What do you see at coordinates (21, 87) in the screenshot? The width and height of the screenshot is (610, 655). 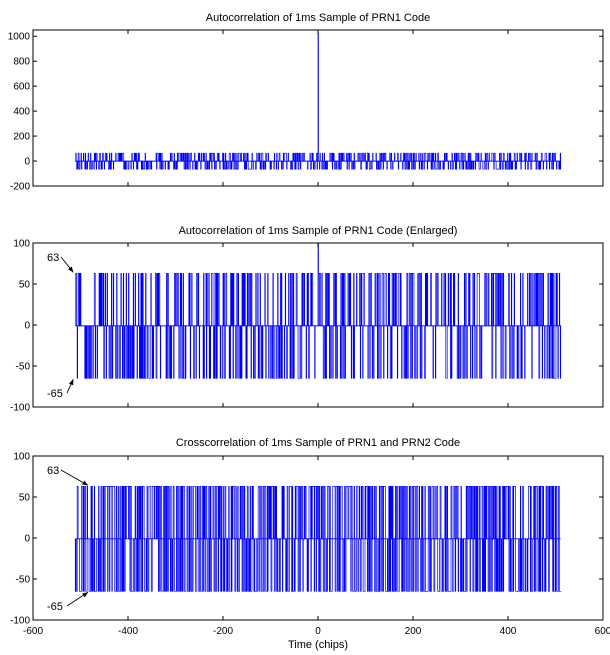 I see `y-tick-label: 600` at bounding box center [21, 87].